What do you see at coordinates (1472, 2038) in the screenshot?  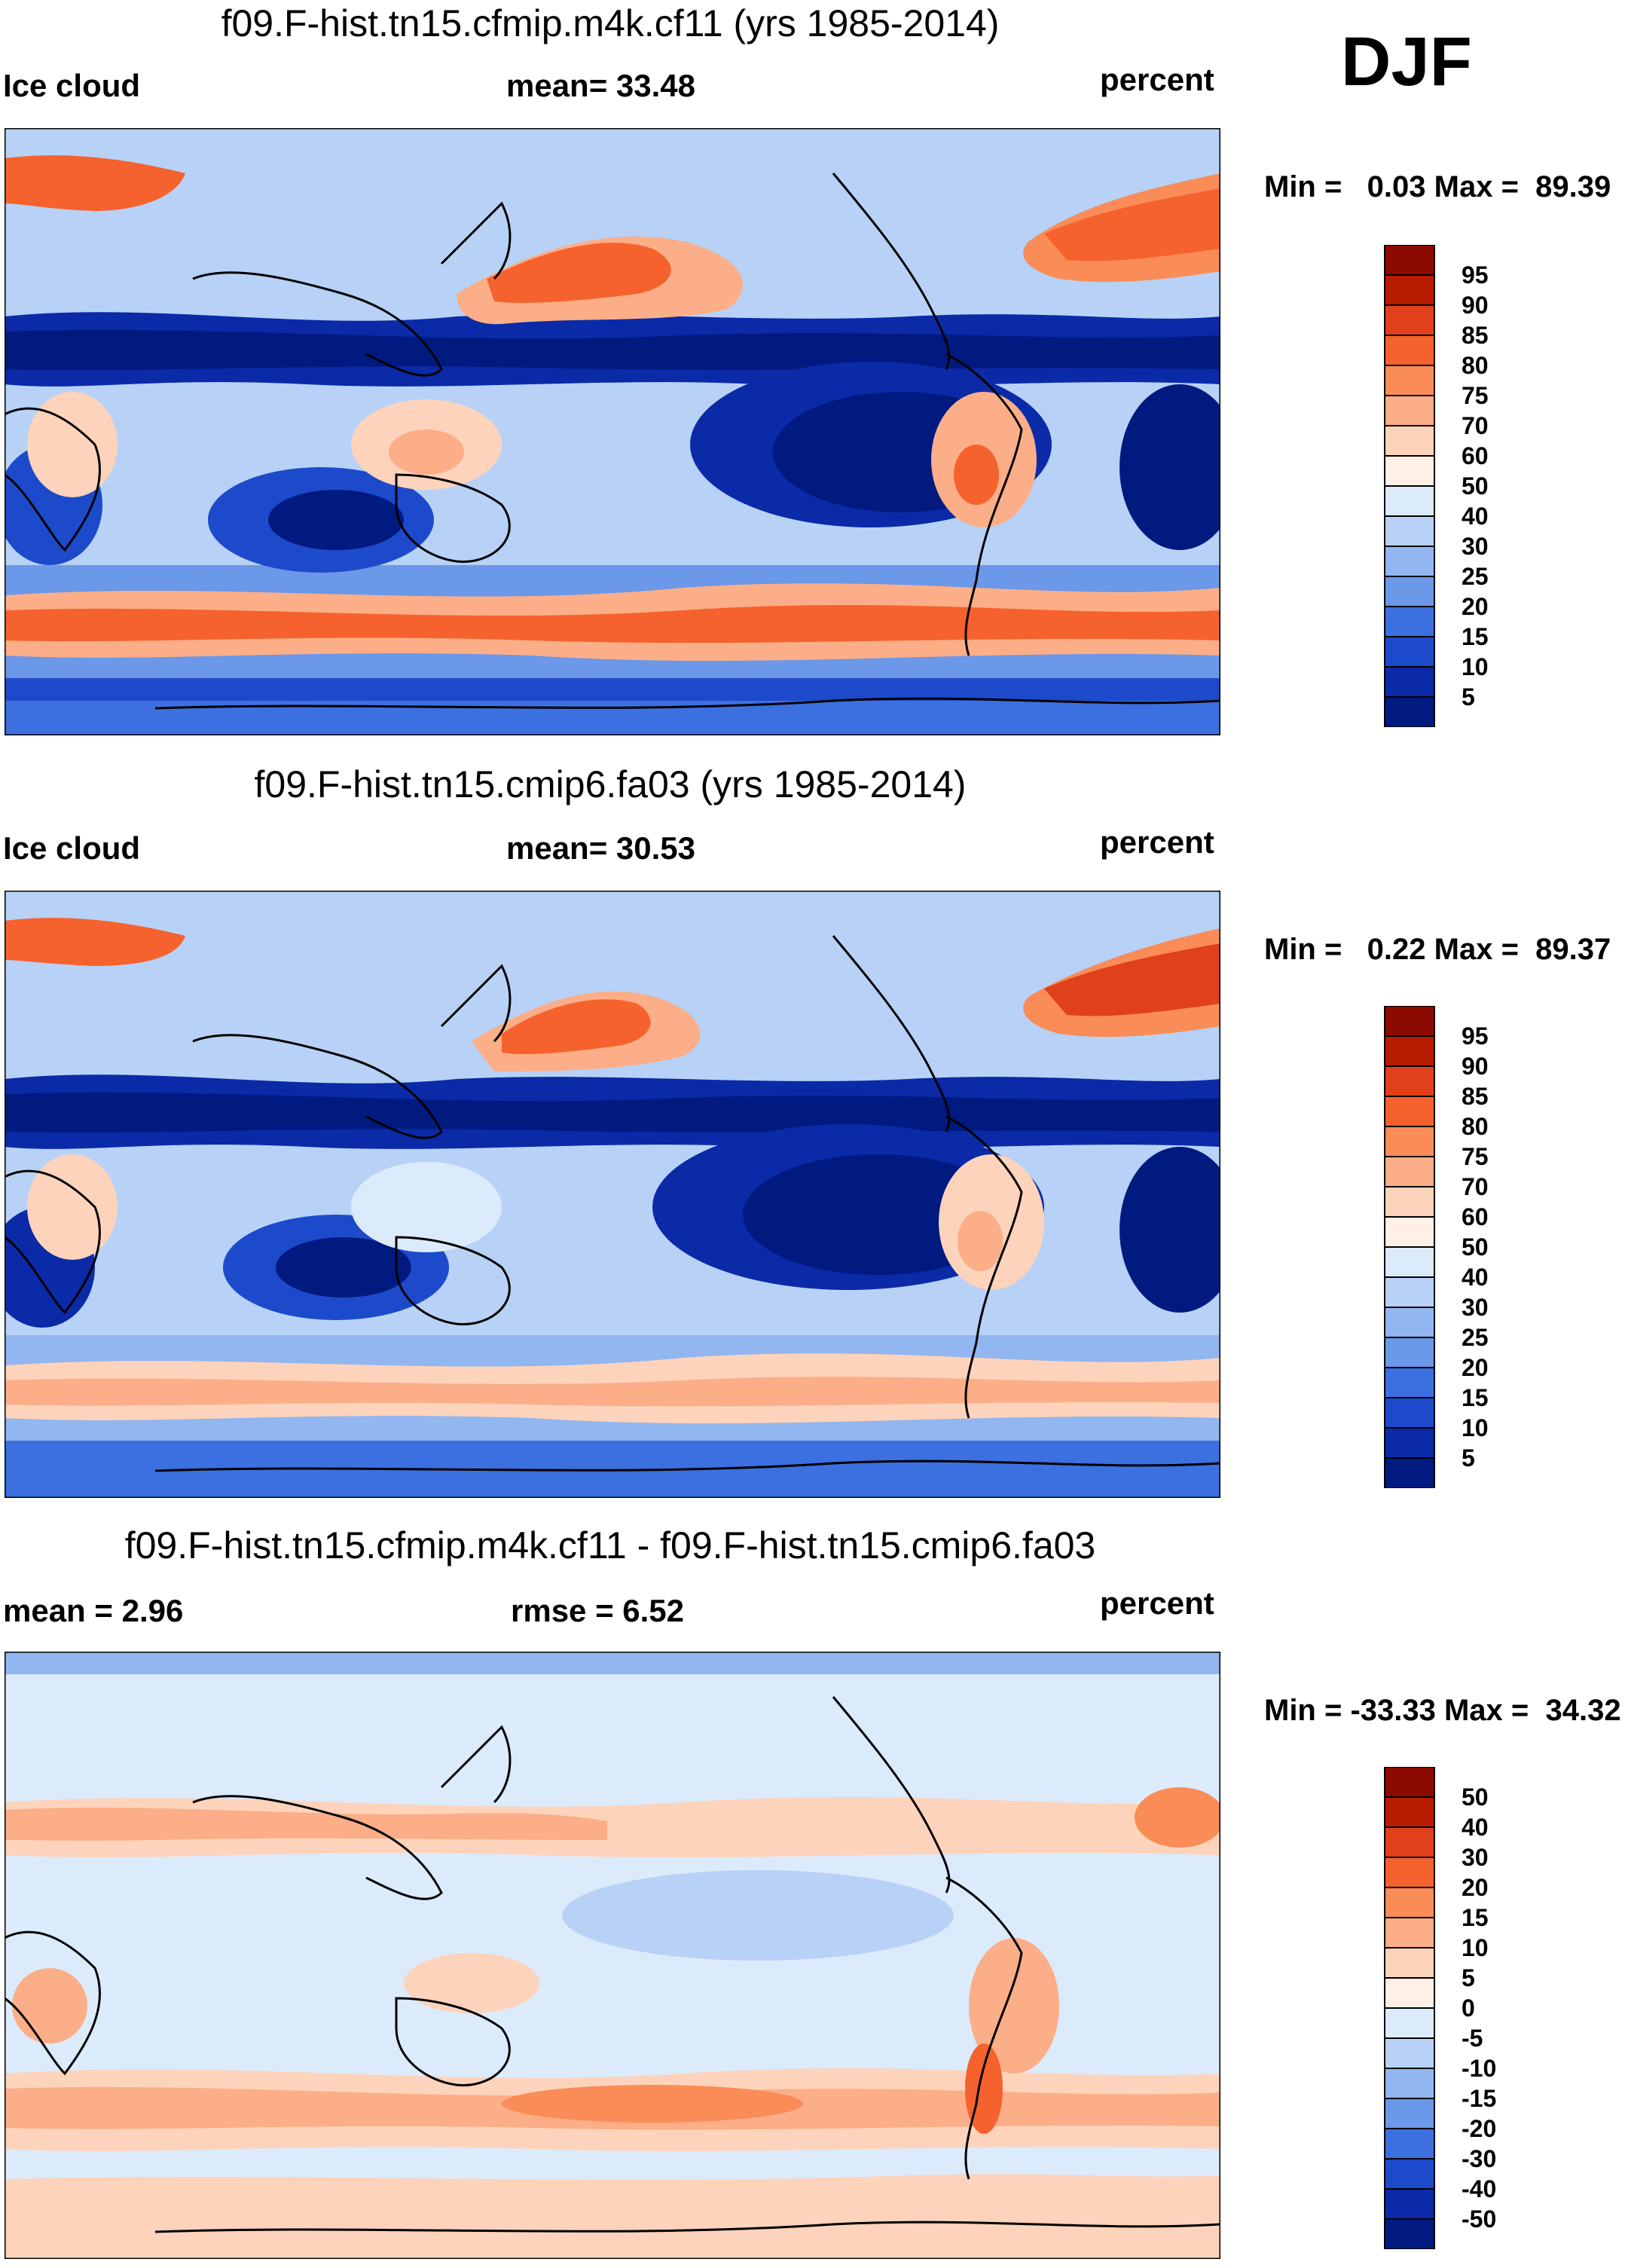 I see `colorbar3-tick-label: -5` at bounding box center [1472, 2038].